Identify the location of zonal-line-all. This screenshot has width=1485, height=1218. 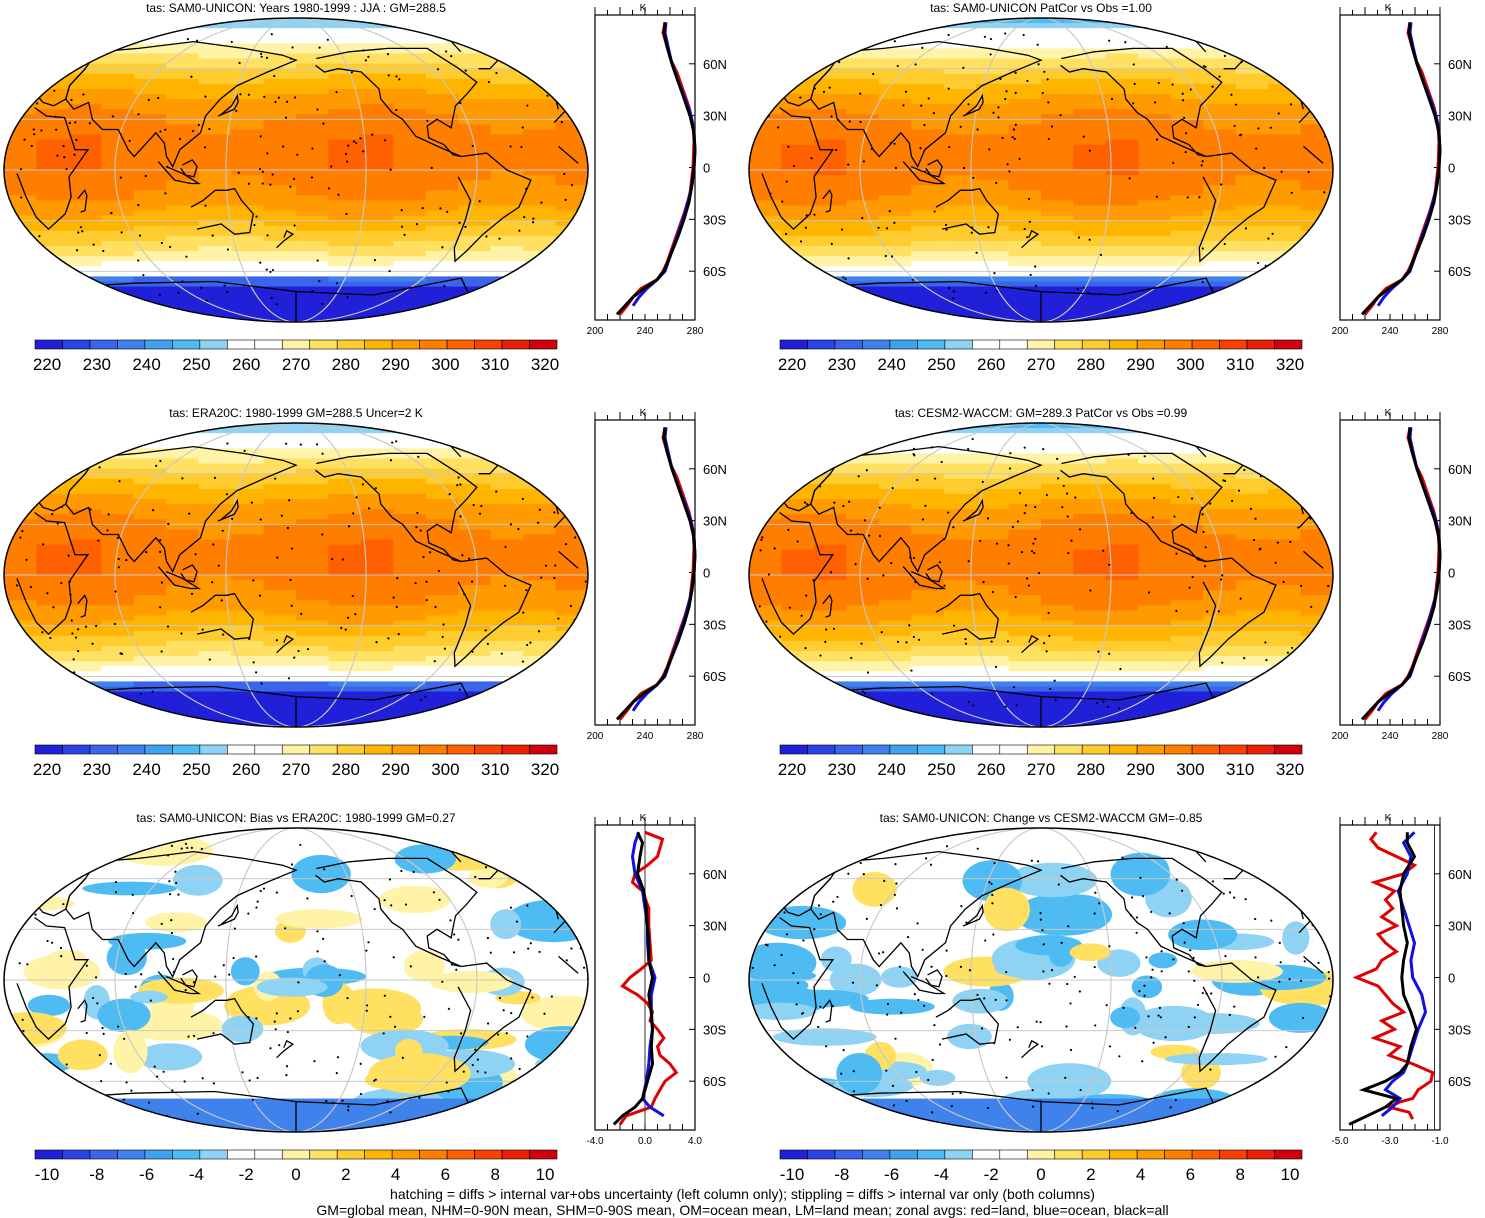
(1401, 169).